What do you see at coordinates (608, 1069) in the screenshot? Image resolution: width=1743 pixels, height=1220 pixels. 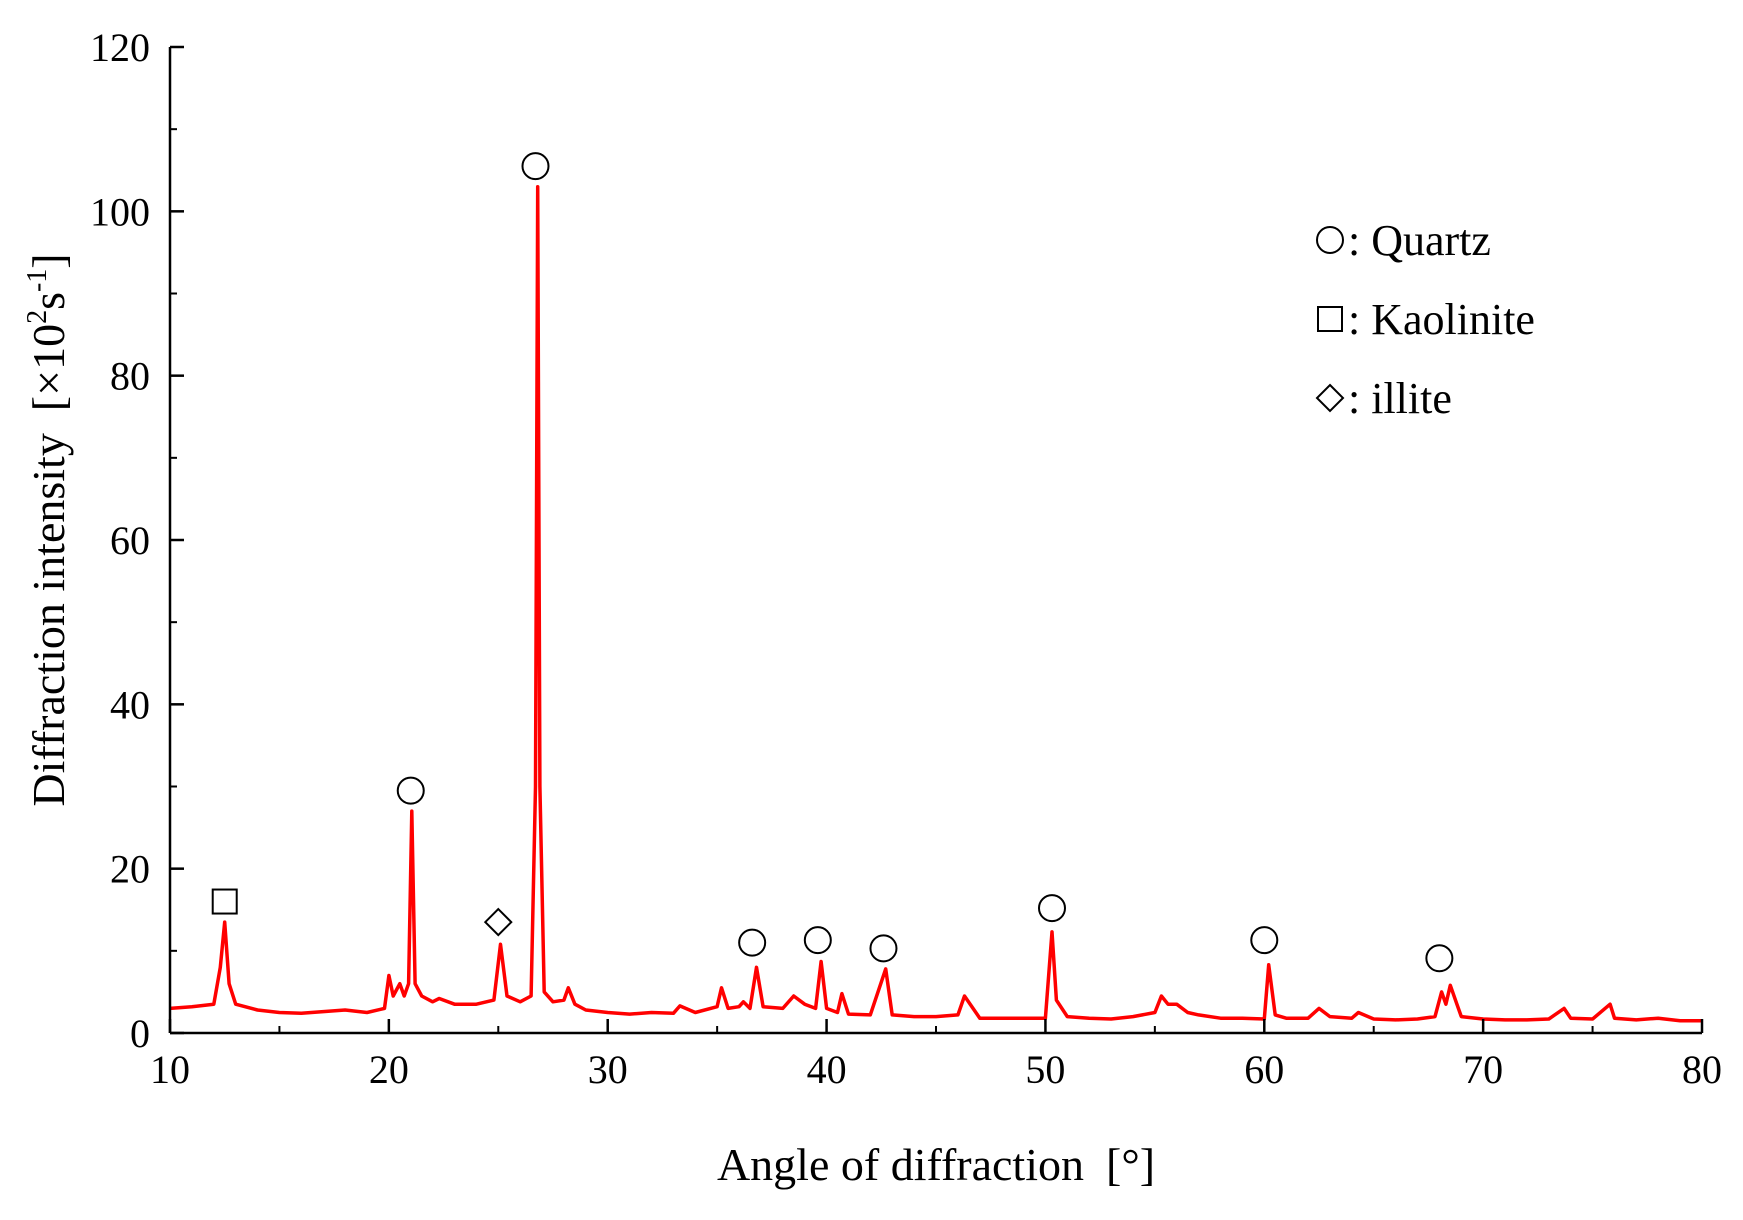 I see `x-tick-label: 30` at bounding box center [608, 1069].